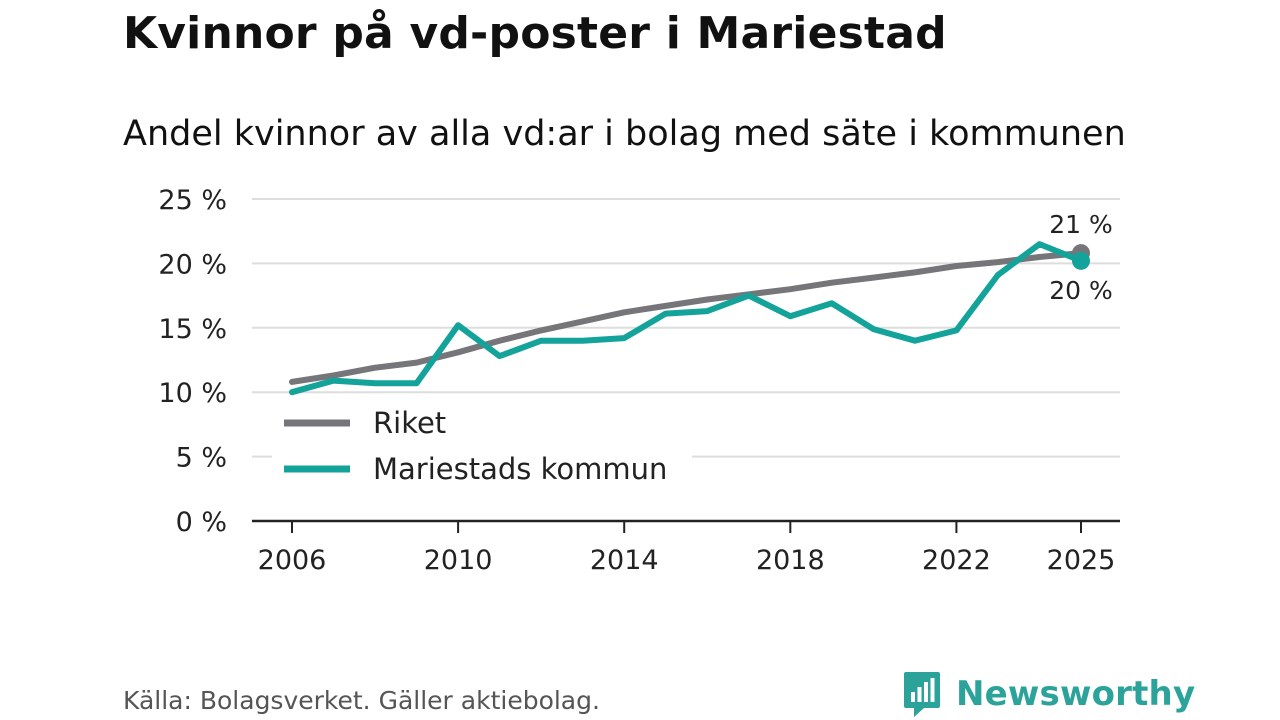  Describe the element at coordinates (201, 522) in the screenshot. I see `y-tick-label: 0 %` at that location.